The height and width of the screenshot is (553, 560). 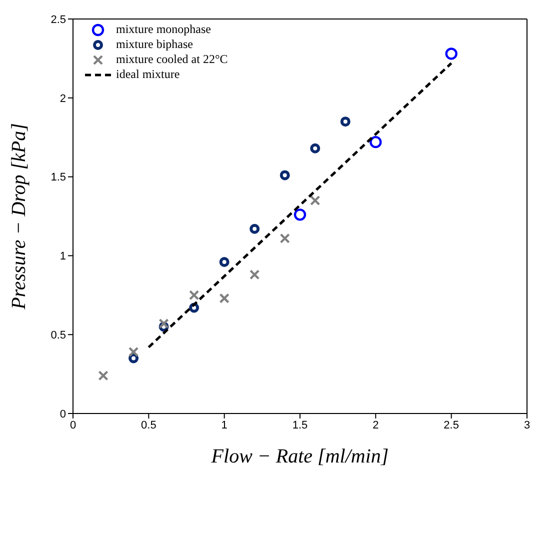 What do you see at coordinates (300, 425) in the screenshot?
I see `x-tick-label: 1.5` at bounding box center [300, 425].